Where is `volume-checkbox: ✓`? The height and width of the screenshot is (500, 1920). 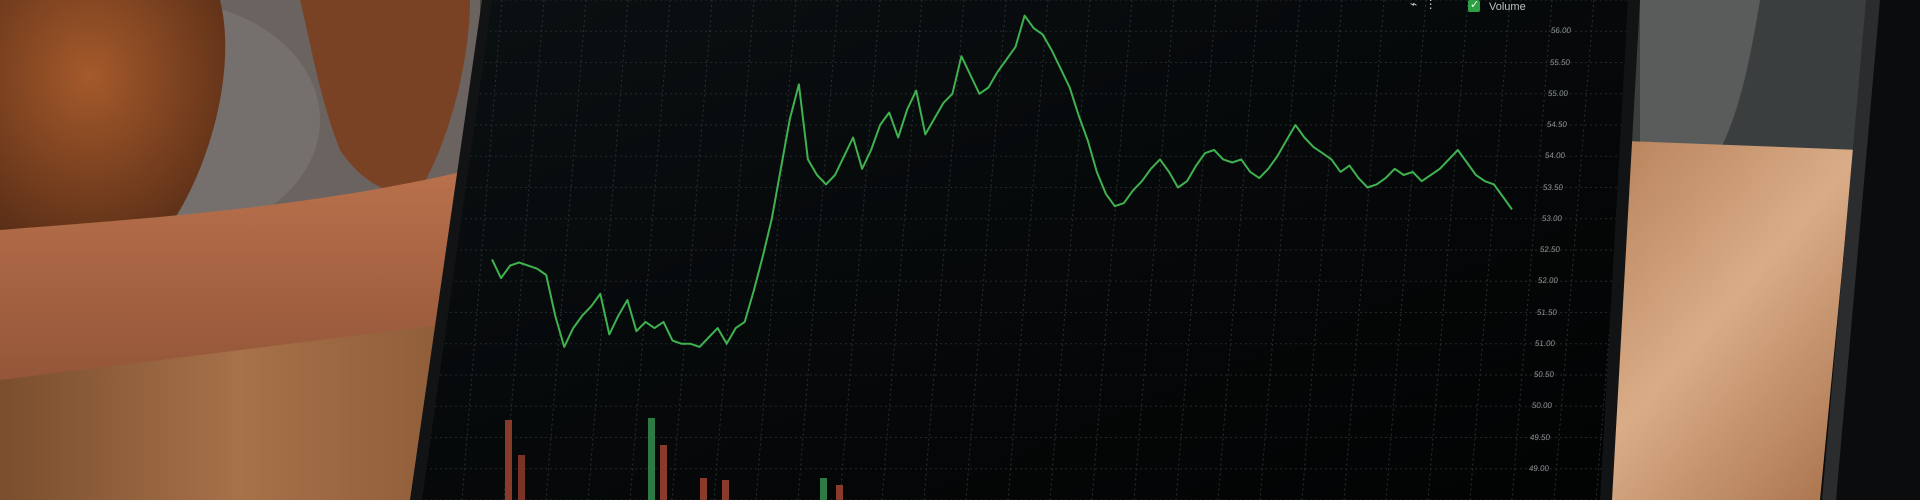
volume-checkbox: ✓ is located at coordinates (1474, 6).